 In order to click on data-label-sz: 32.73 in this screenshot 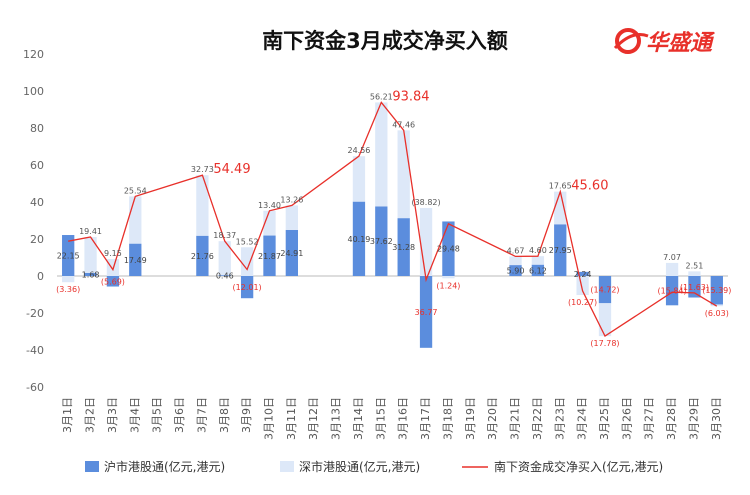, I will do `click(202, 169)`.